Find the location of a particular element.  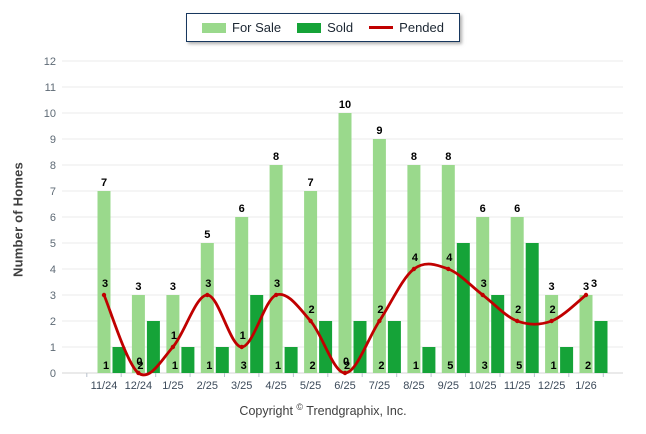

pended-line-swatch-icon is located at coordinates (381, 27).